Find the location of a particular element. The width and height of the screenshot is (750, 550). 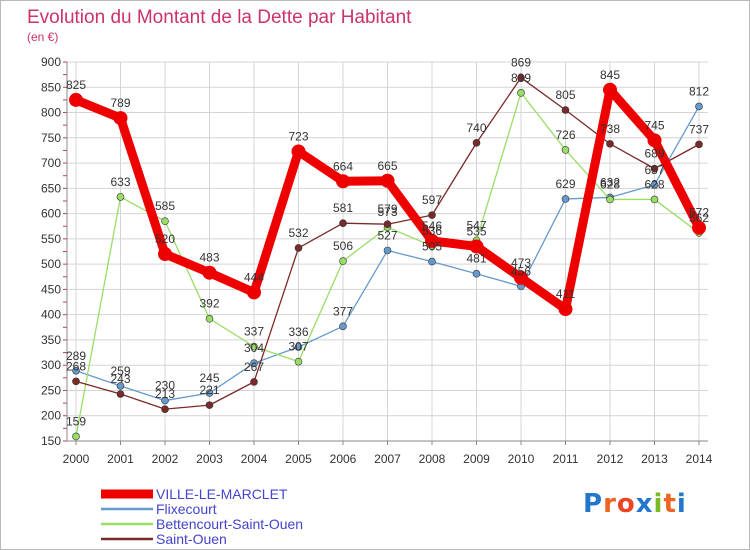

data-label-flixecourt: 230 is located at coordinates (165, 386).